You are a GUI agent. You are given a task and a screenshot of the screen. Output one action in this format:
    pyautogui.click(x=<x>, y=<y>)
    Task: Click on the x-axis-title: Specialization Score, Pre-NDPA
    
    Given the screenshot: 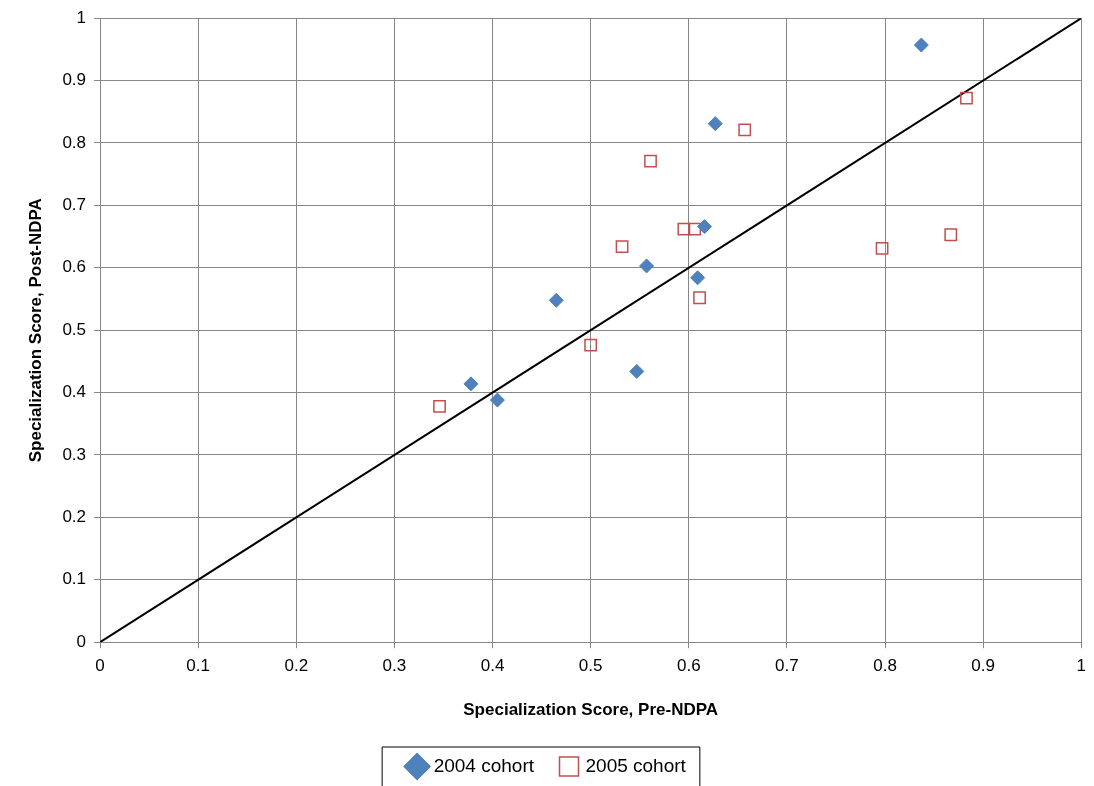 What is the action you would take?
    pyautogui.click(x=591, y=710)
    